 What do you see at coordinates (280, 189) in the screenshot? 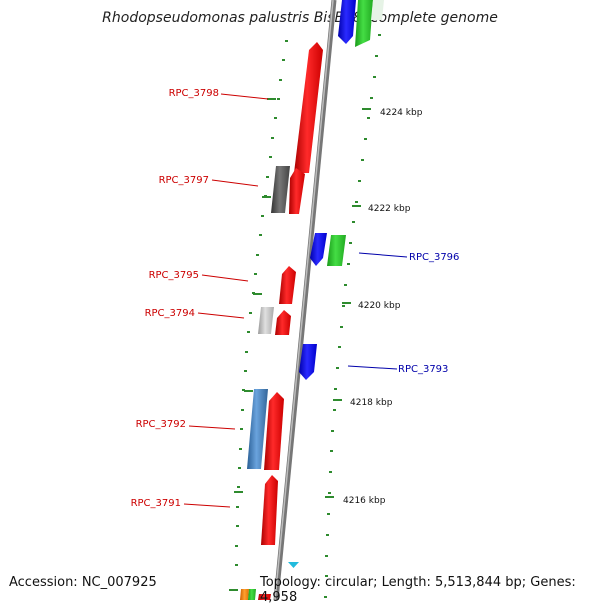
I see `gene-arrow-rpc-3797-neighbor` at bounding box center [280, 189].